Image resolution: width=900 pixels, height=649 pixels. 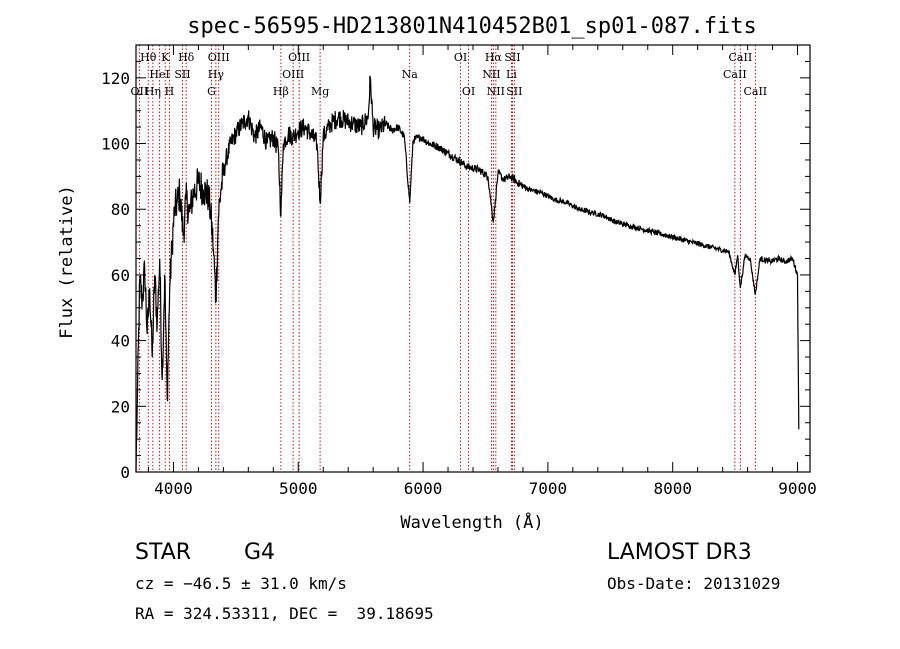 I want to click on x-tick-label: 4000, so click(x=173, y=488).